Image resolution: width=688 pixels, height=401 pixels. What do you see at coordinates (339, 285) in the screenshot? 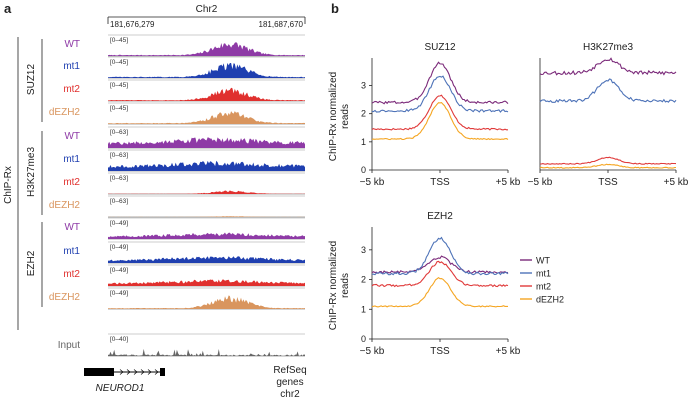
I see `y-axis-label: ChIP-Rx normalizedreads` at bounding box center [339, 285].